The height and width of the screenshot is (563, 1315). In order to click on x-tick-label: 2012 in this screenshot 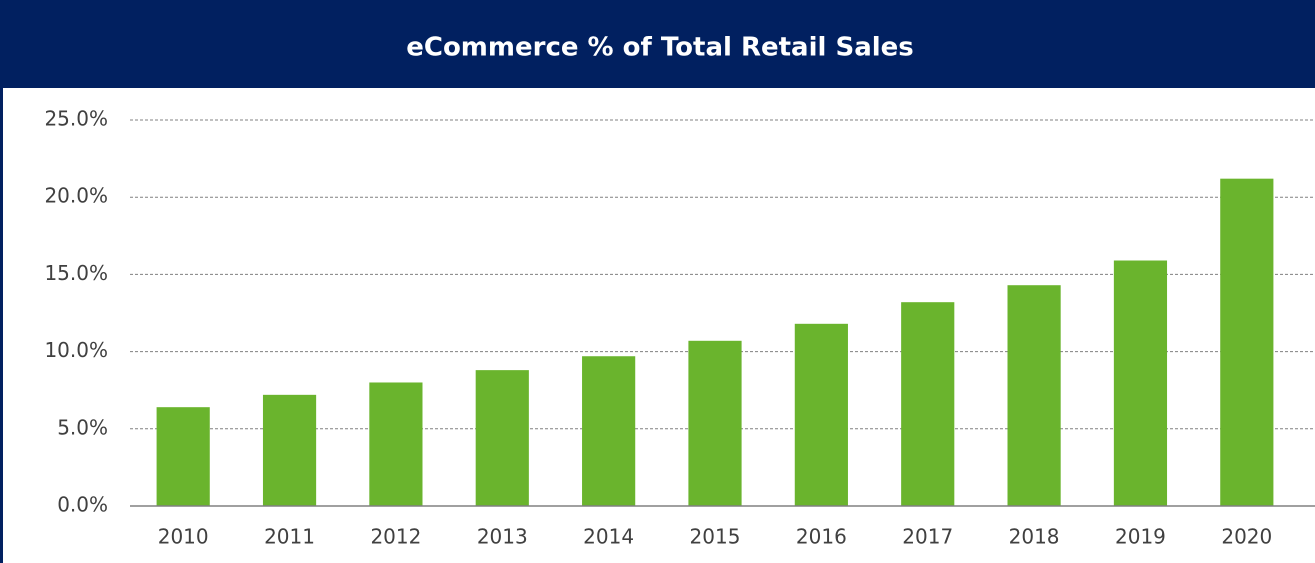, I will do `click(395, 537)`.